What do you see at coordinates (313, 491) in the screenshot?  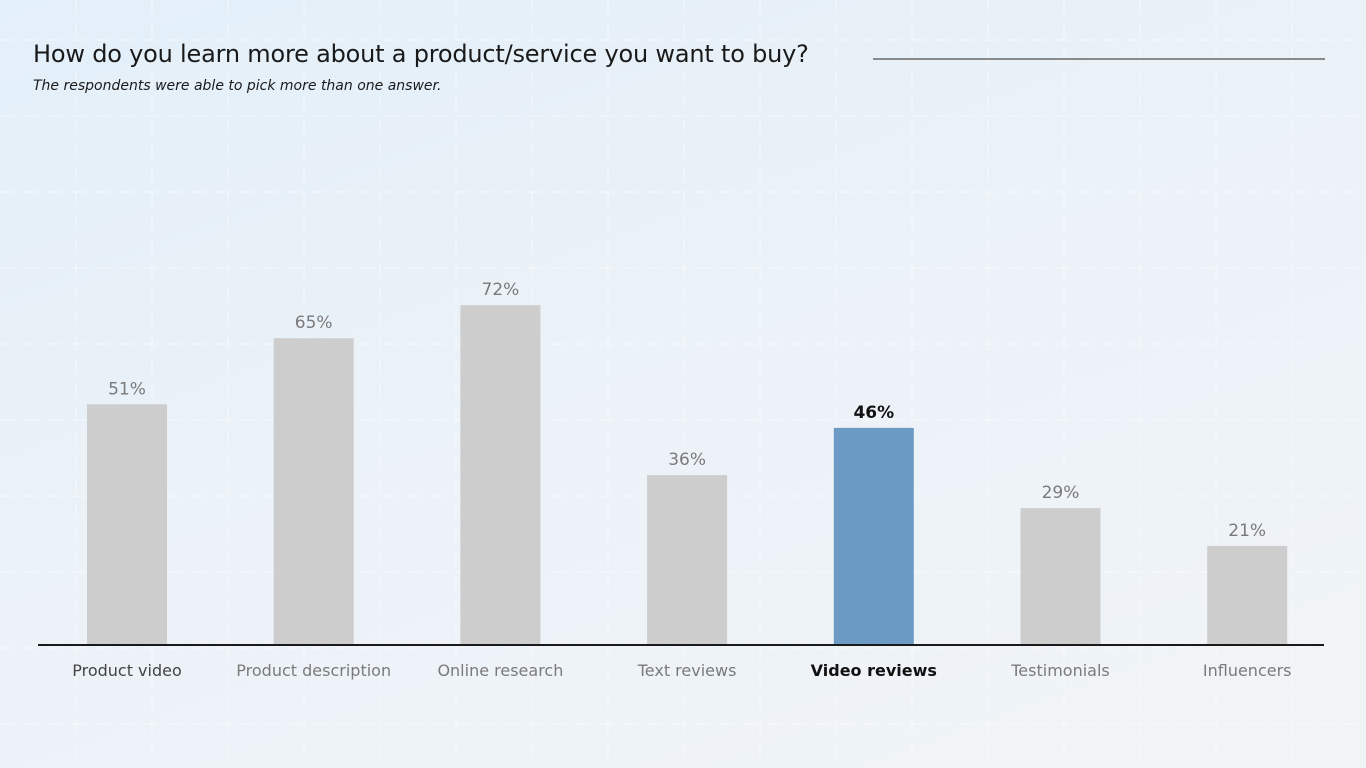 I see `bar-product-description` at bounding box center [313, 491].